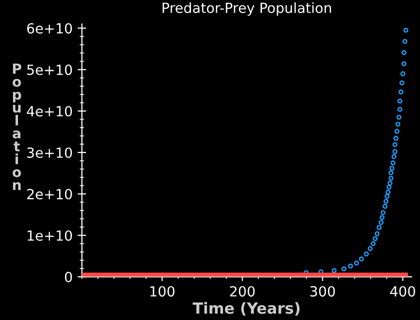 The width and height of the screenshot is (420, 320). I want to click on y-tick-label: 6e+10, so click(49, 28).